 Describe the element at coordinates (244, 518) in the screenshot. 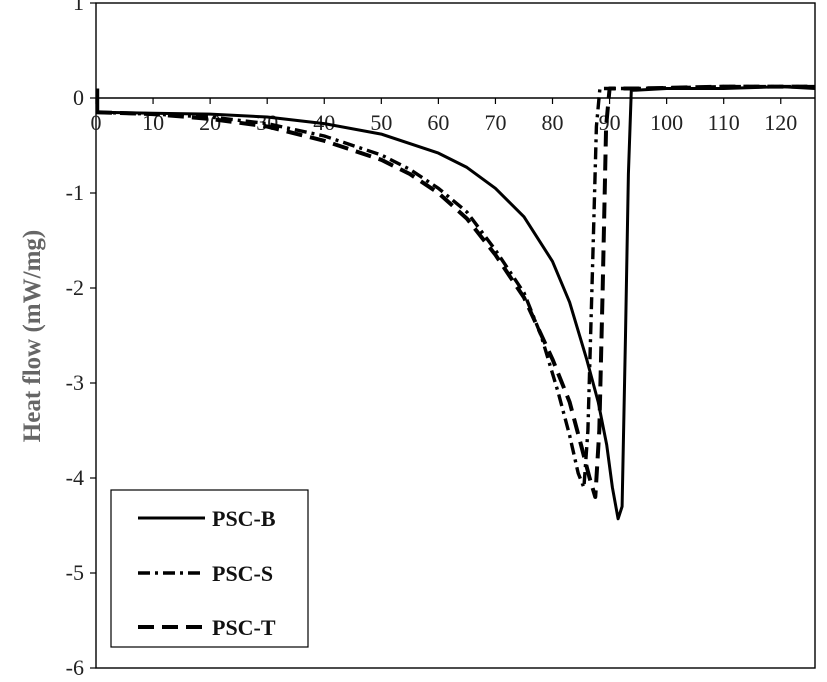

I see `legend-label-psc-b: PSC-B` at that location.